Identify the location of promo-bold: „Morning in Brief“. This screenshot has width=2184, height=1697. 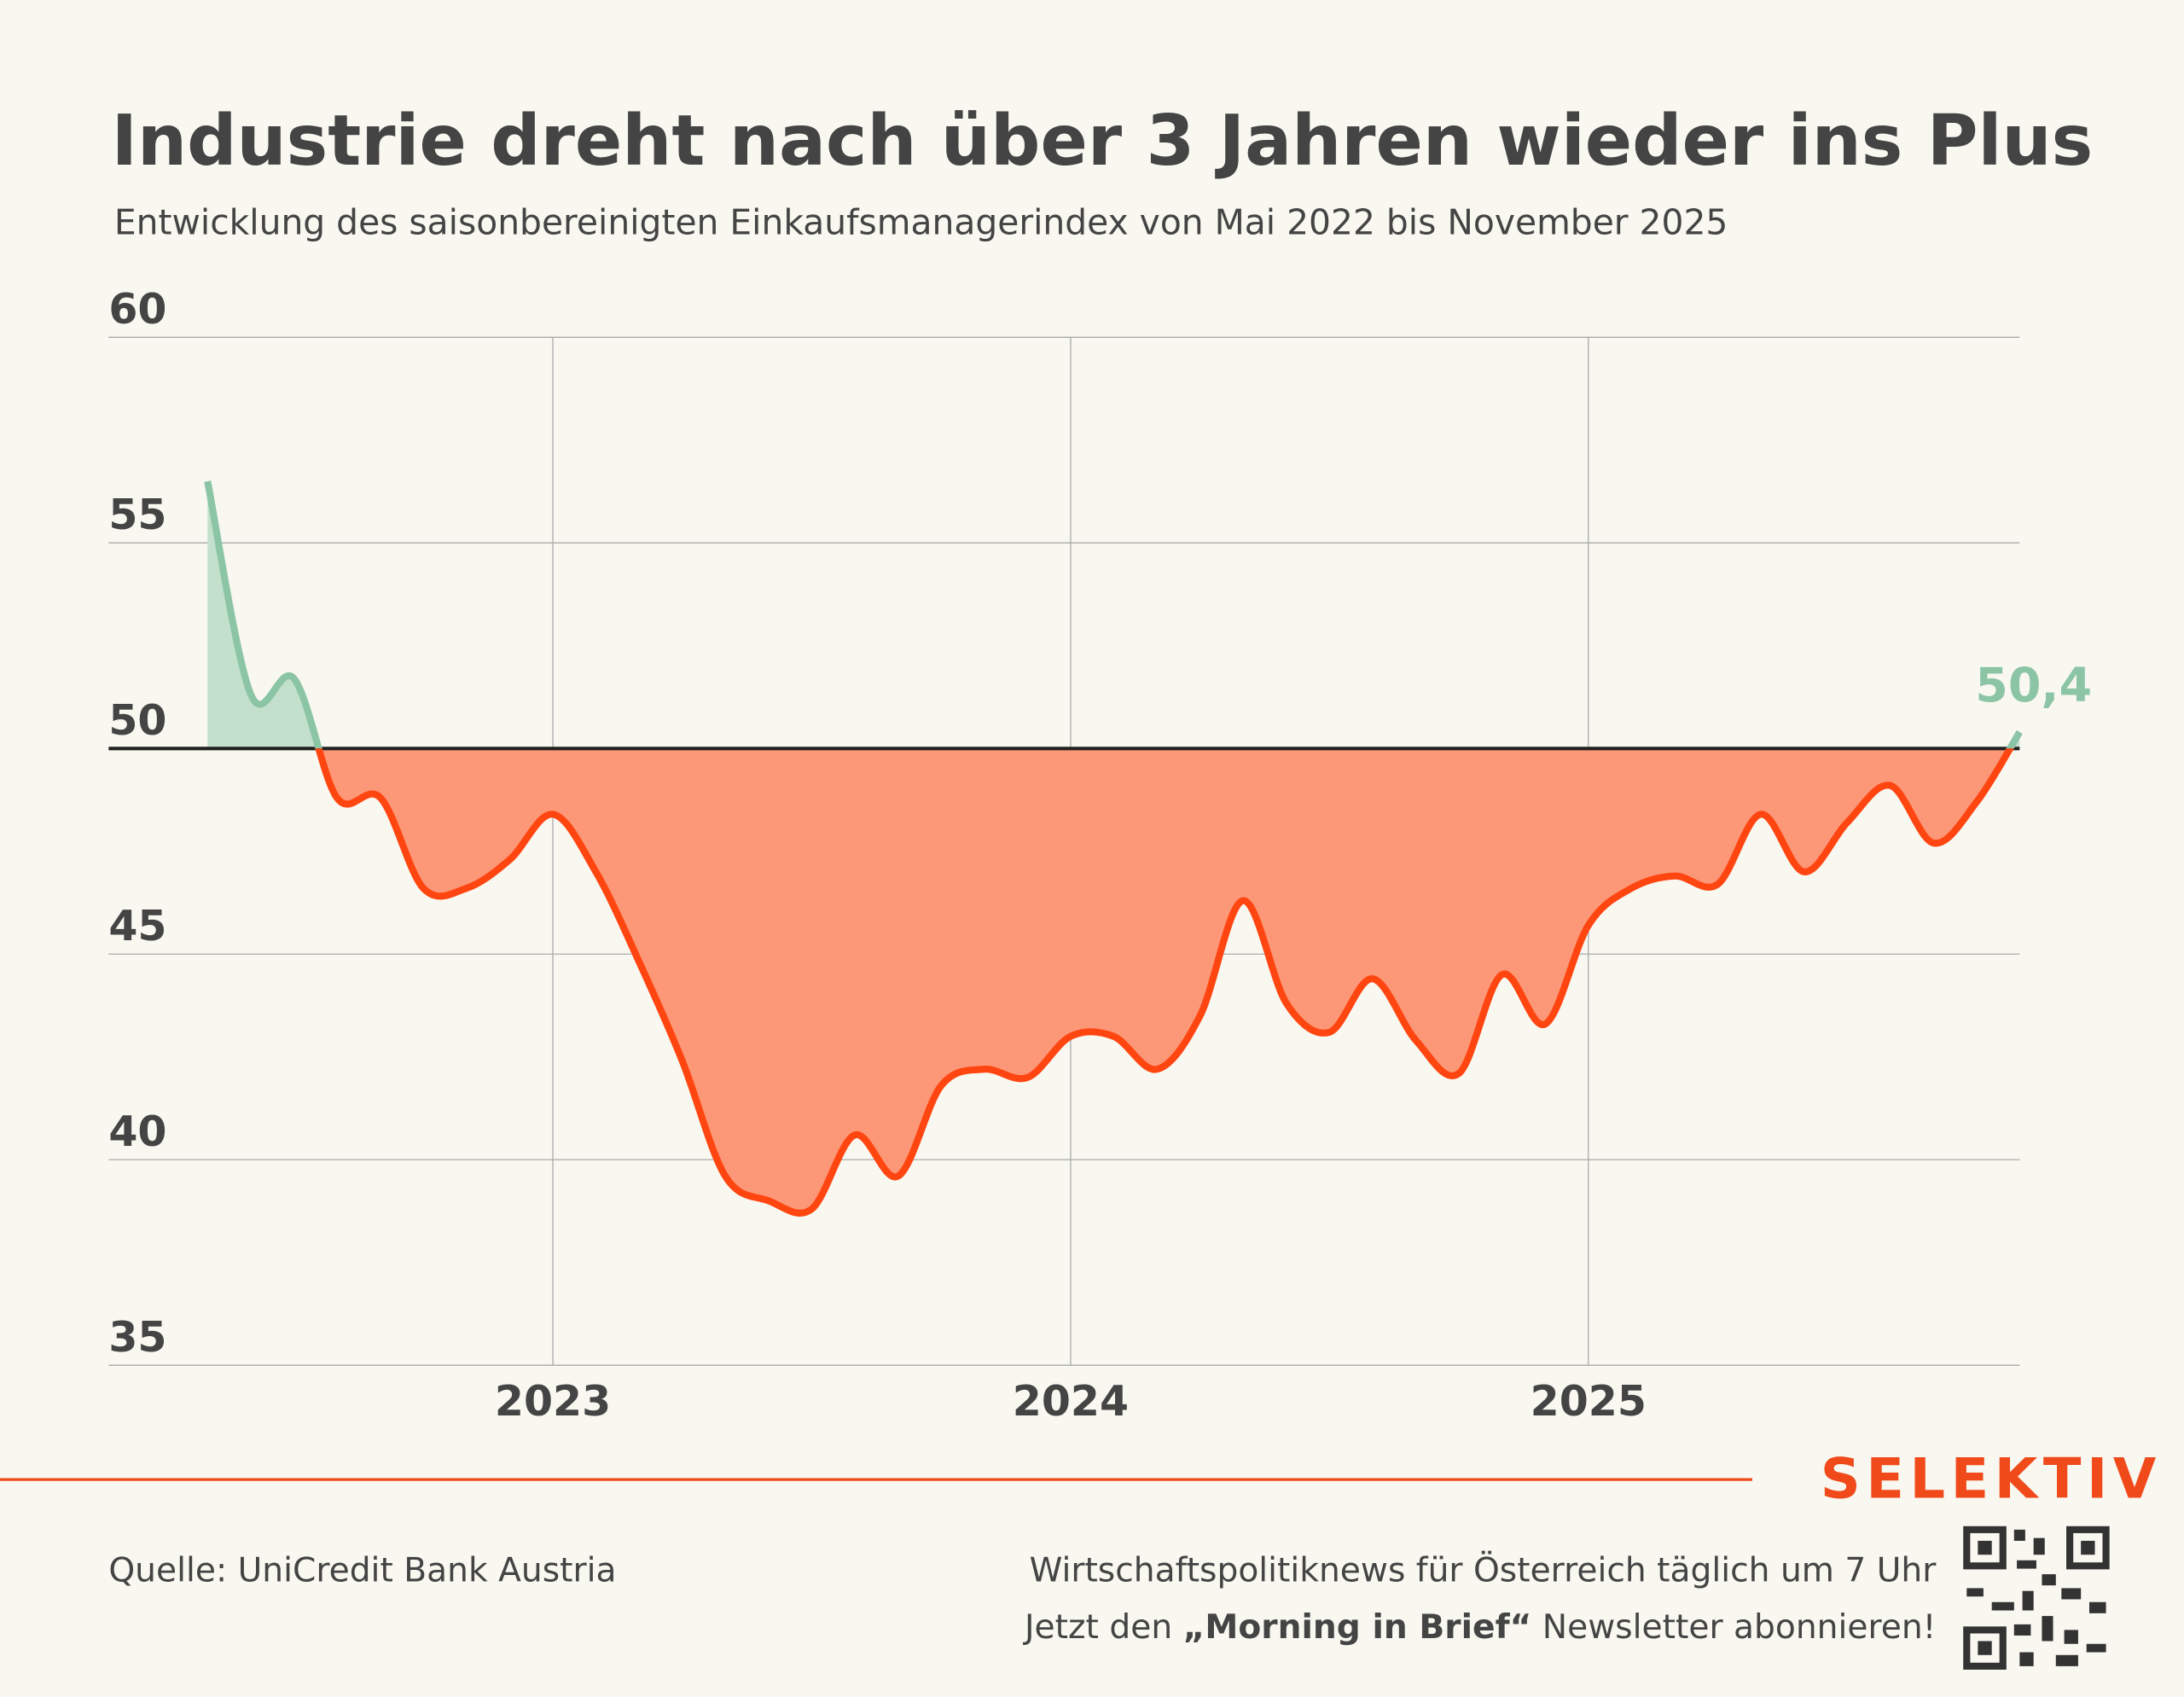
(1358, 1627).